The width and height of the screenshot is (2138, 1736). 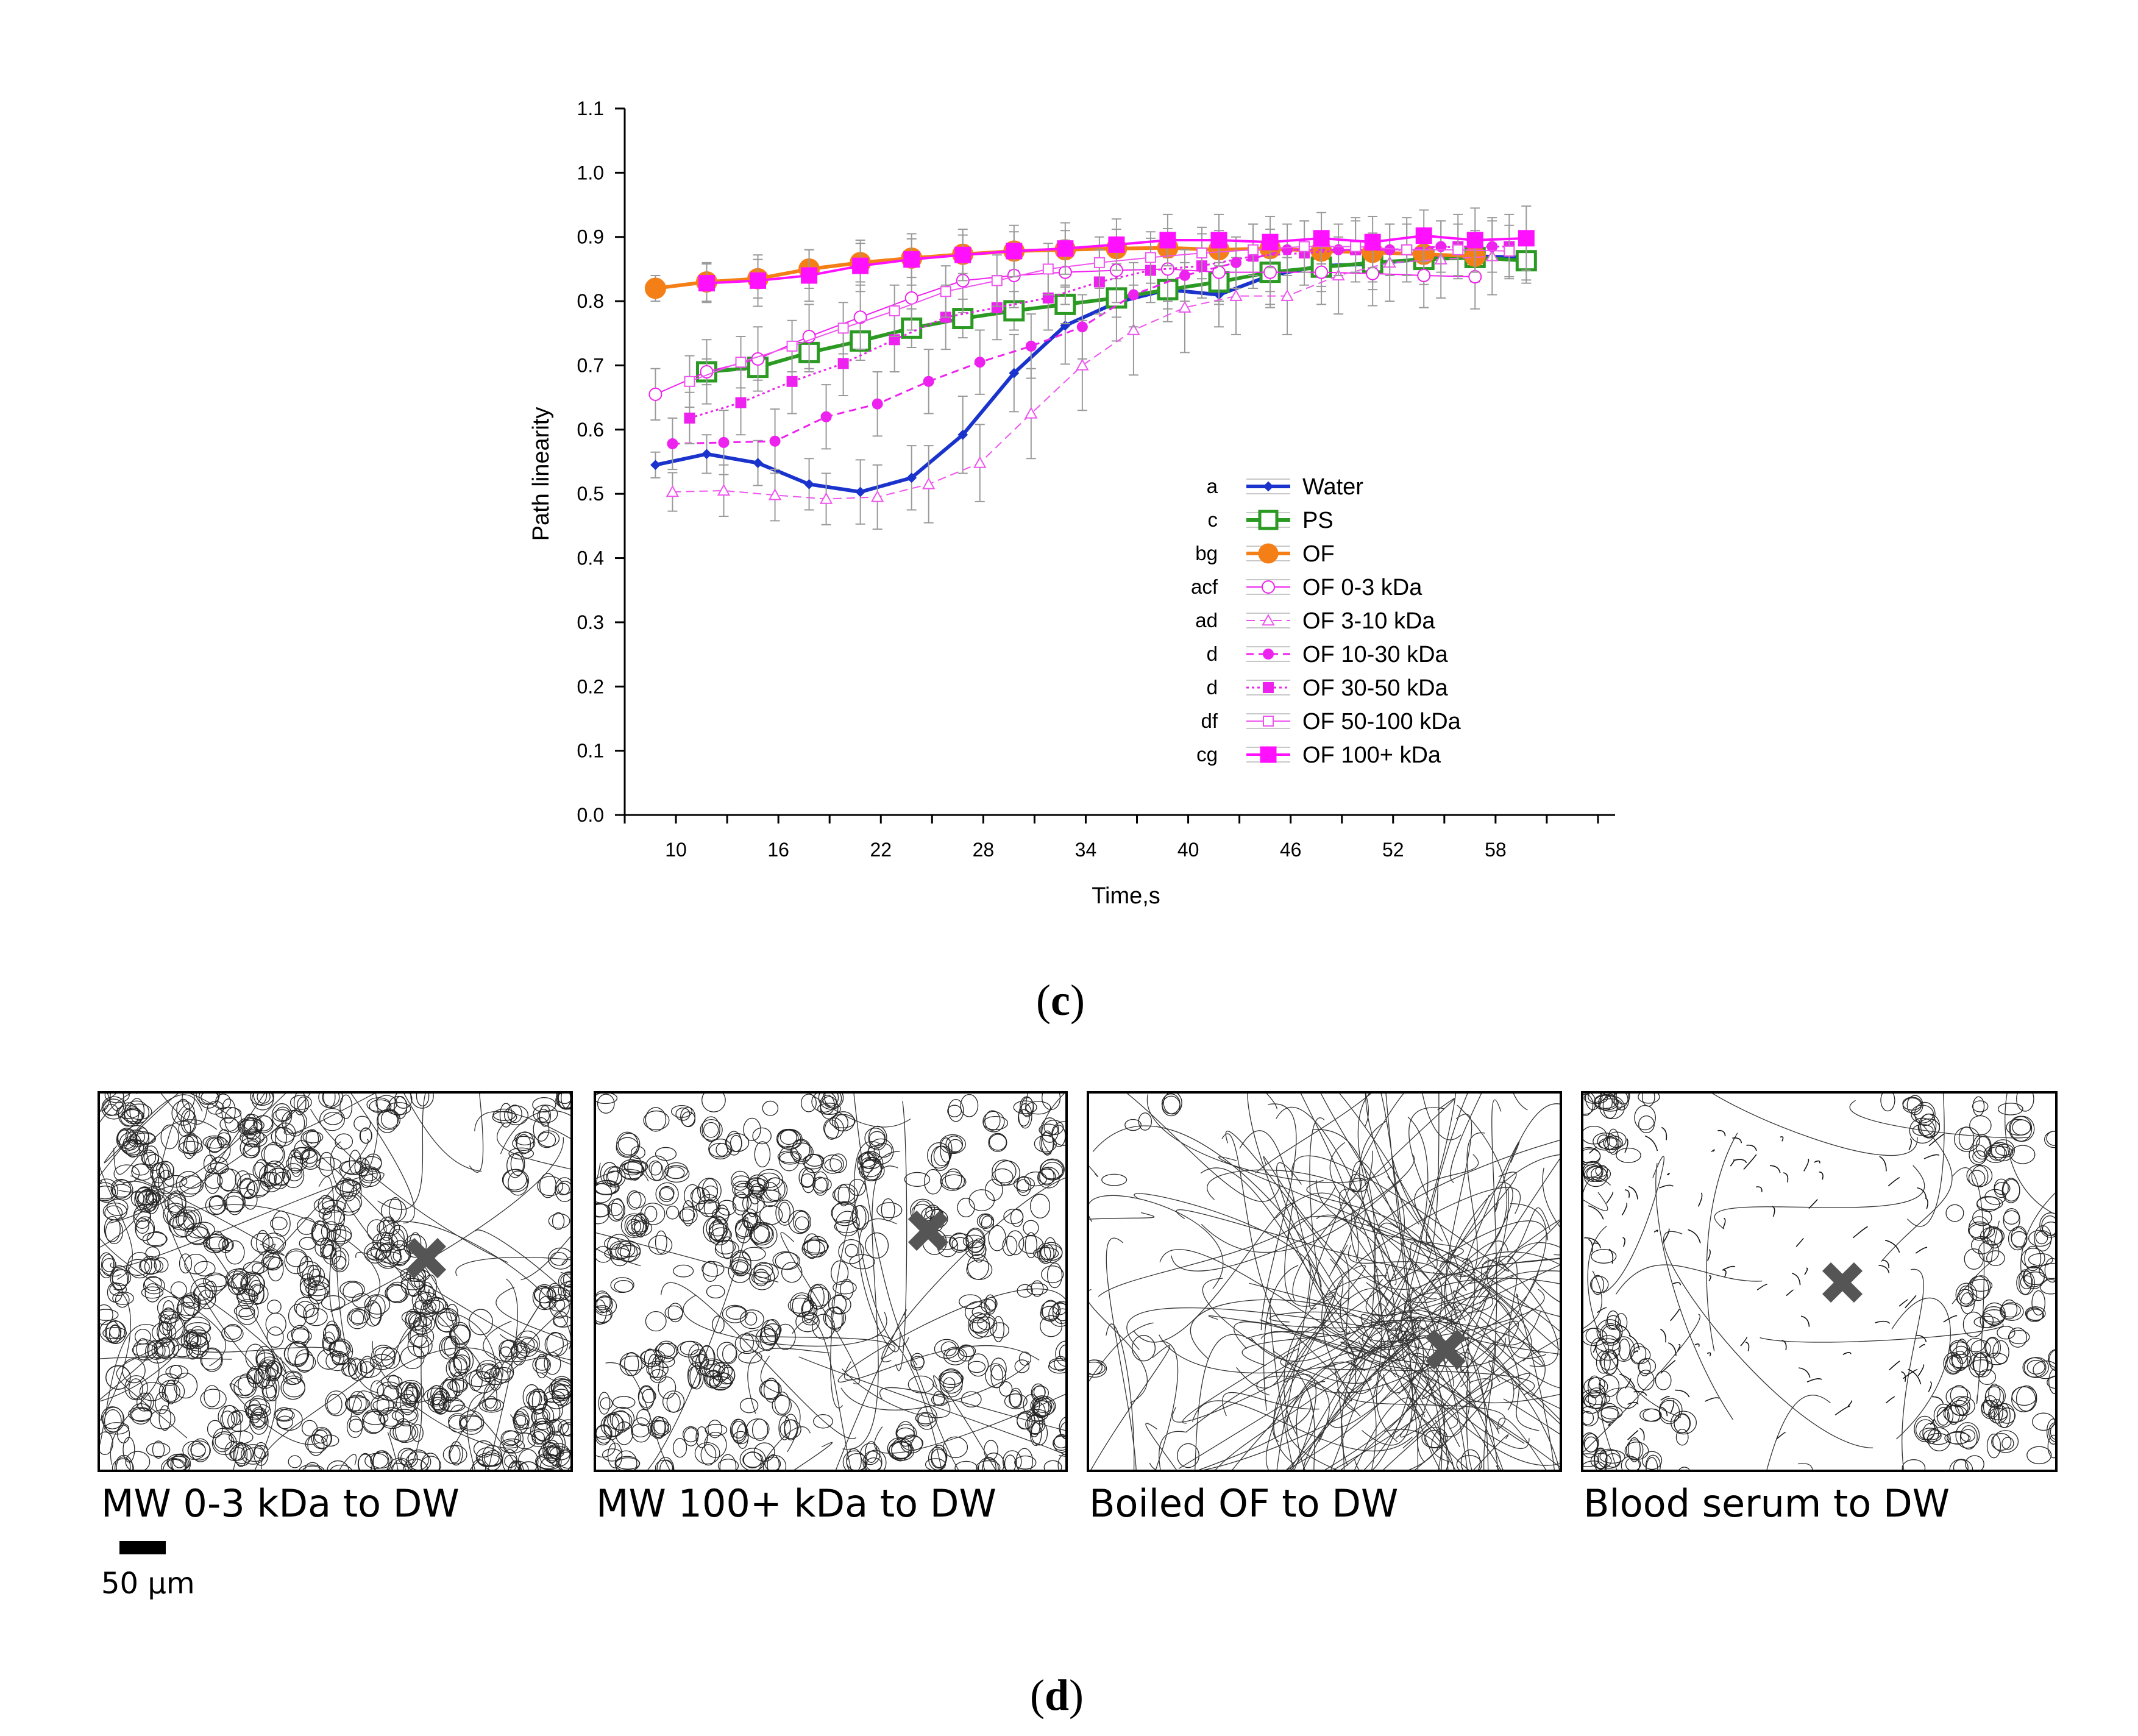 I want to click on x-tick-label: 10, so click(x=676, y=850).